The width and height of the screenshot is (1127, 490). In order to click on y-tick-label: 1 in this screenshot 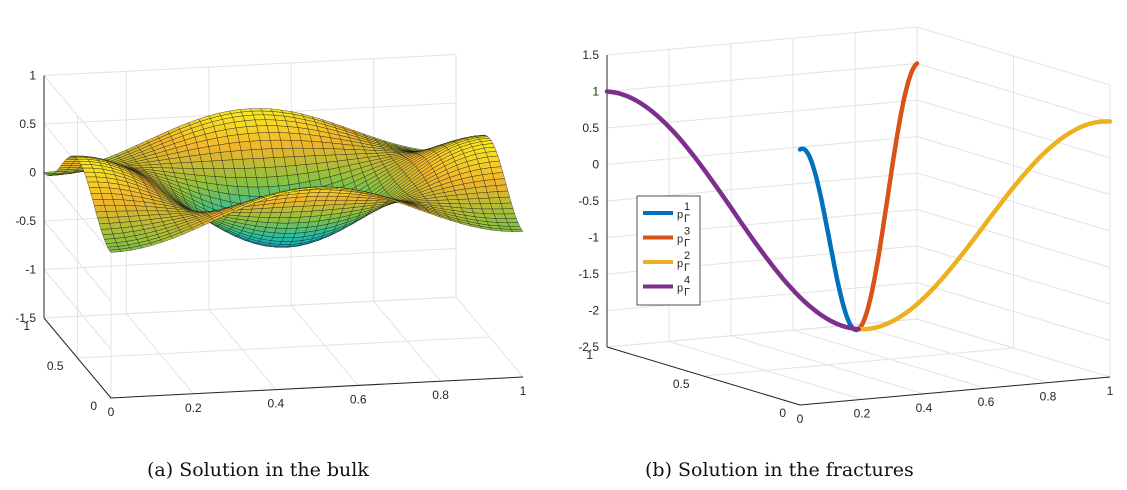, I will do `click(26, 326)`.